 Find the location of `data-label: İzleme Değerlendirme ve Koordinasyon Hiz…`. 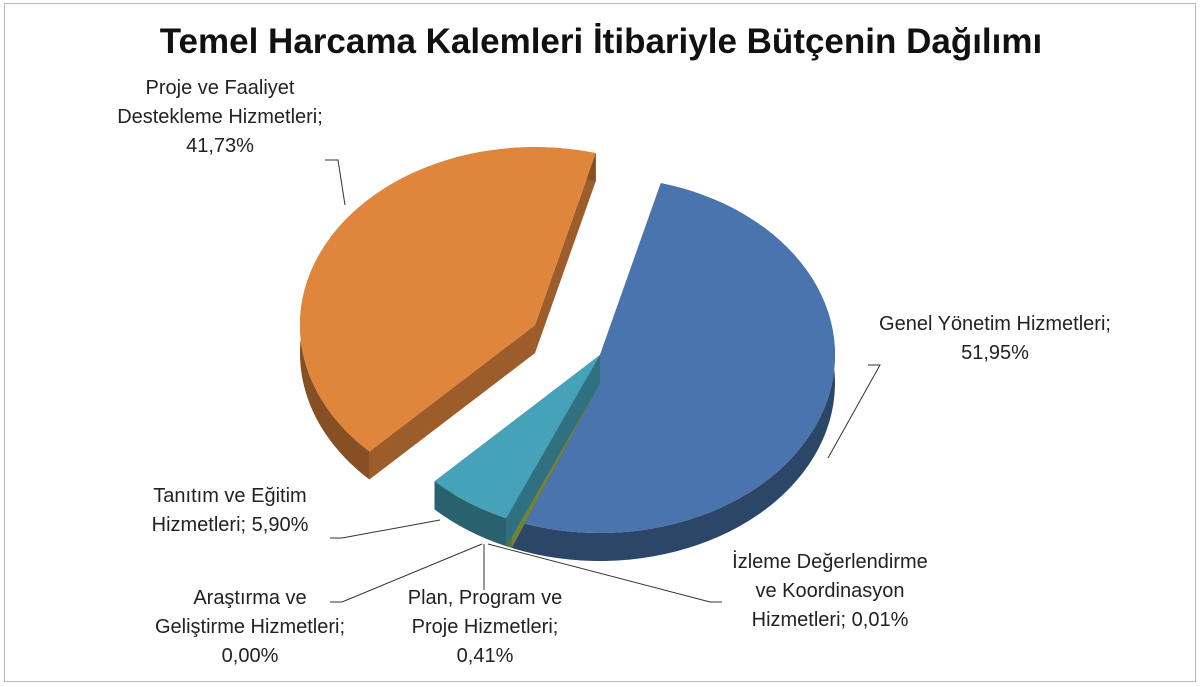

data-label: İzleme Değerlendirme ve Koordinasyon Hiz… is located at coordinates (830, 591).